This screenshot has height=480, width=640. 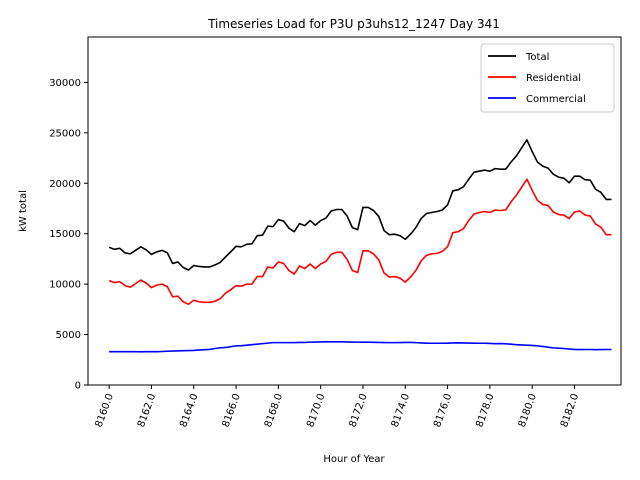 I want to click on legend: Total Residential Commercial, so click(x=547, y=78).